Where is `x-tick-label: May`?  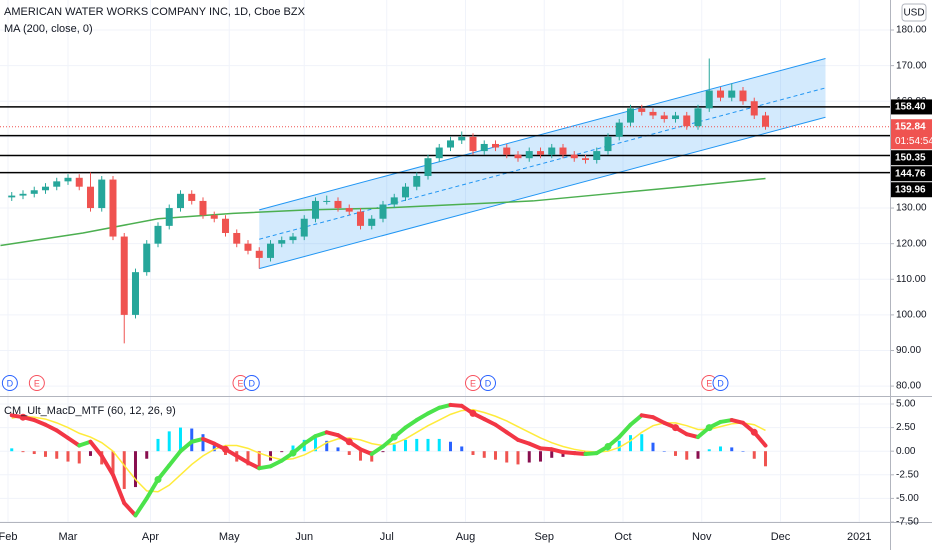
x-tick-label: May is located at coordinates (229, 537).